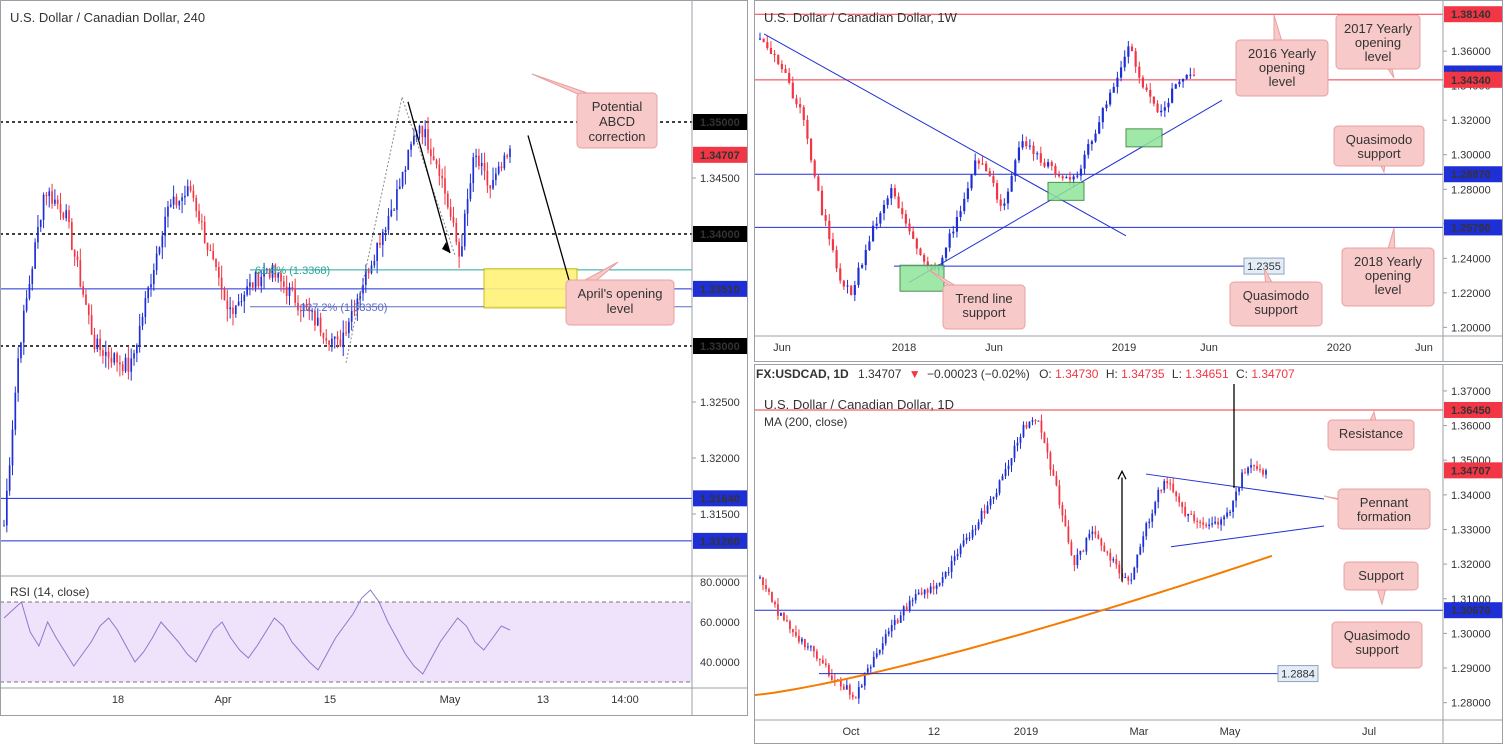 The image size is (1503, 744). Describe the element at coordinates (802, 374) in the screenshot. I see `daily-header-symbol: FX:USDCAD, 1D` at that location.